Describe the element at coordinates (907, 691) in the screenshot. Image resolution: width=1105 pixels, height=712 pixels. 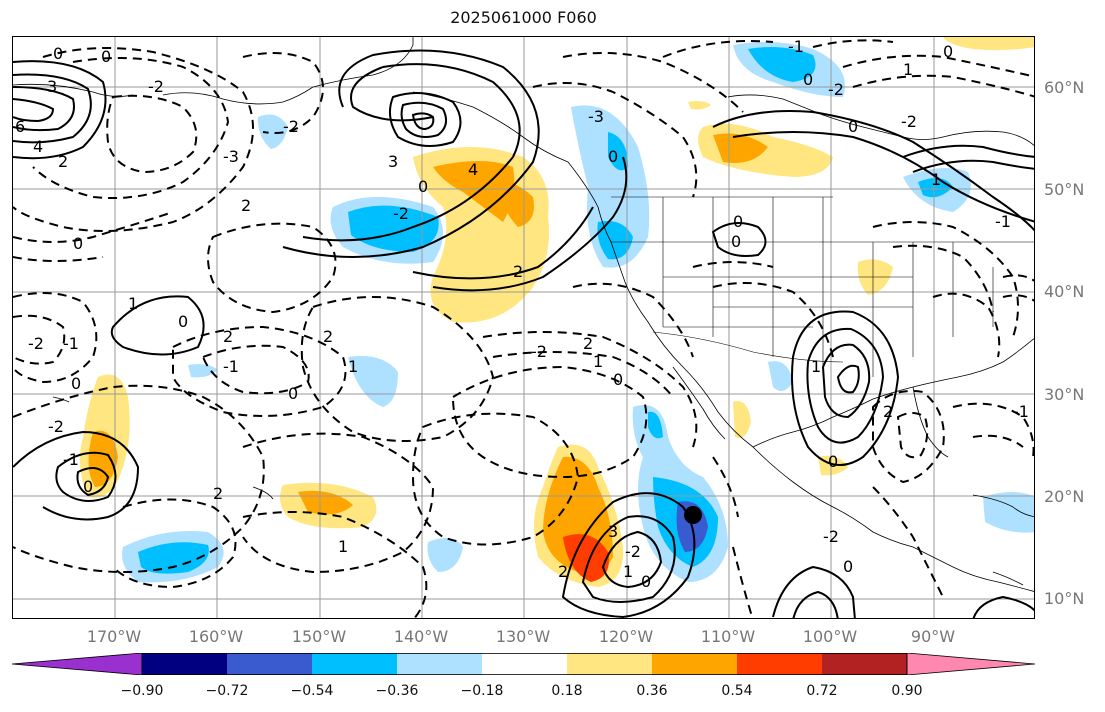
I see `colorbar-tick-label: 0.90` at that location.